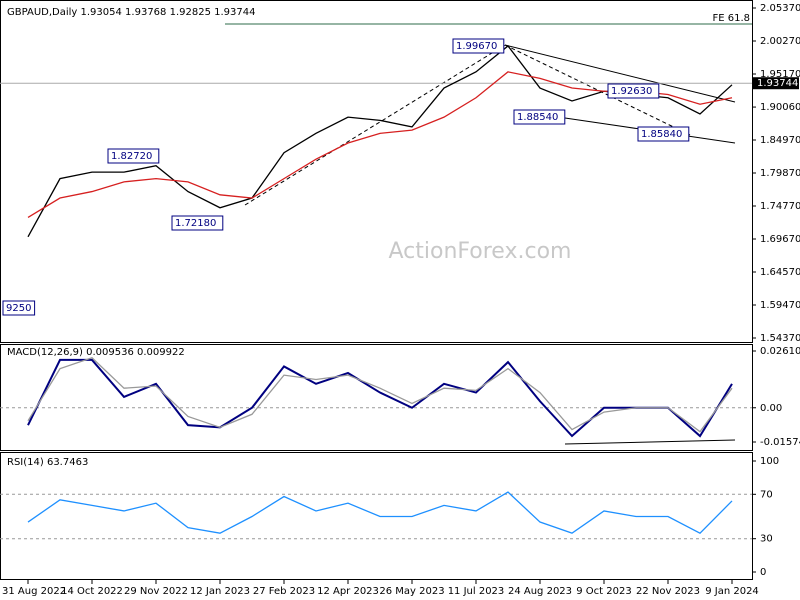  Describe the element at coordinates (47, 462) in the screenshot. I see `rsi-title: RSI(14) 63.7463` at that location.